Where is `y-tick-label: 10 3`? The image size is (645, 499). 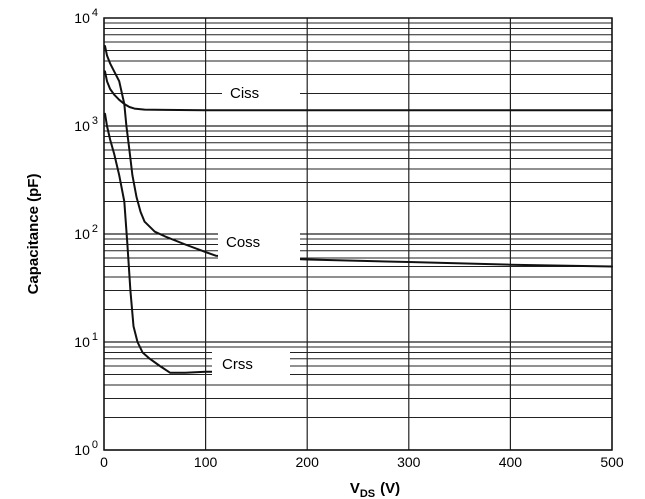 y-tick-label: 10 3 is located at coordinates (86, 124).